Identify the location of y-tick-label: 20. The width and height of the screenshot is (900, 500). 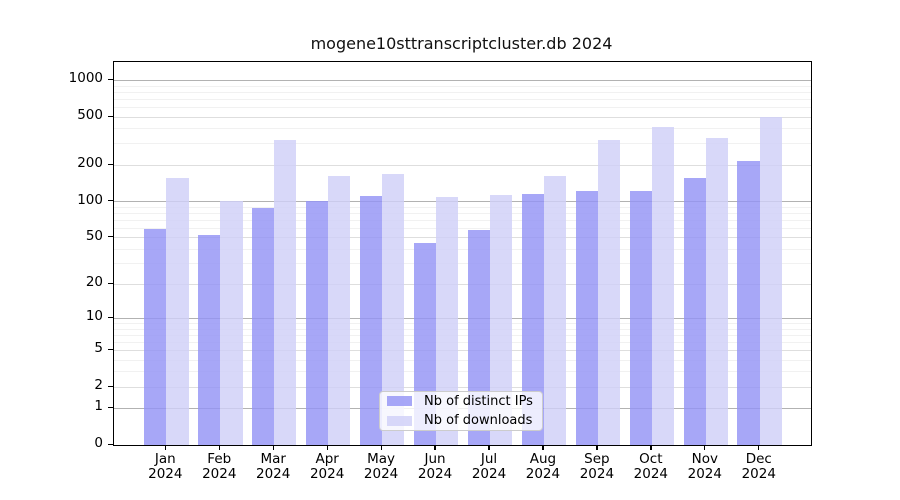
(94, 282).